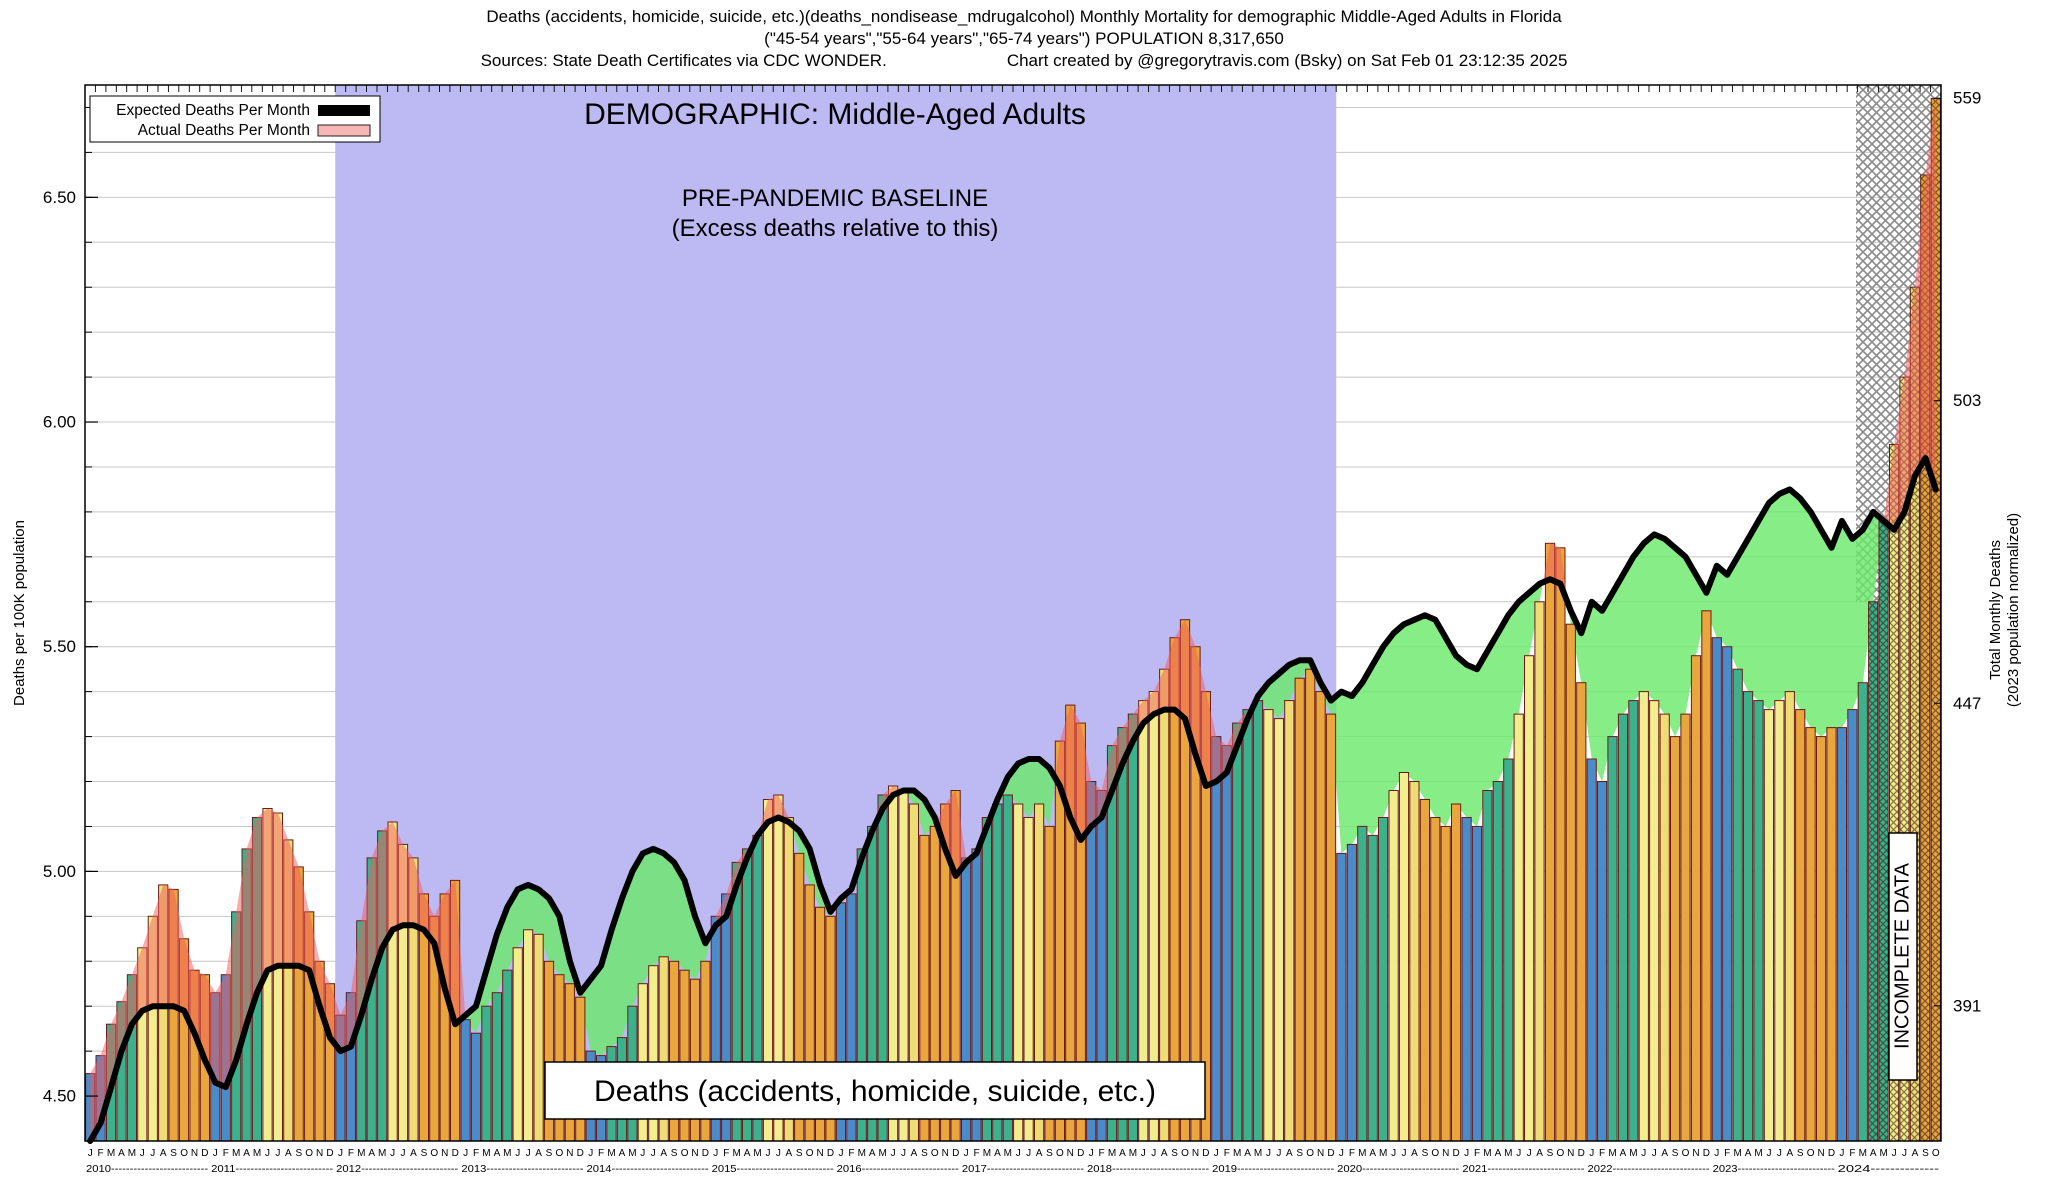  I want to click on baseline-label-line2: (Excess deaths relative to this), so click(835, 228).